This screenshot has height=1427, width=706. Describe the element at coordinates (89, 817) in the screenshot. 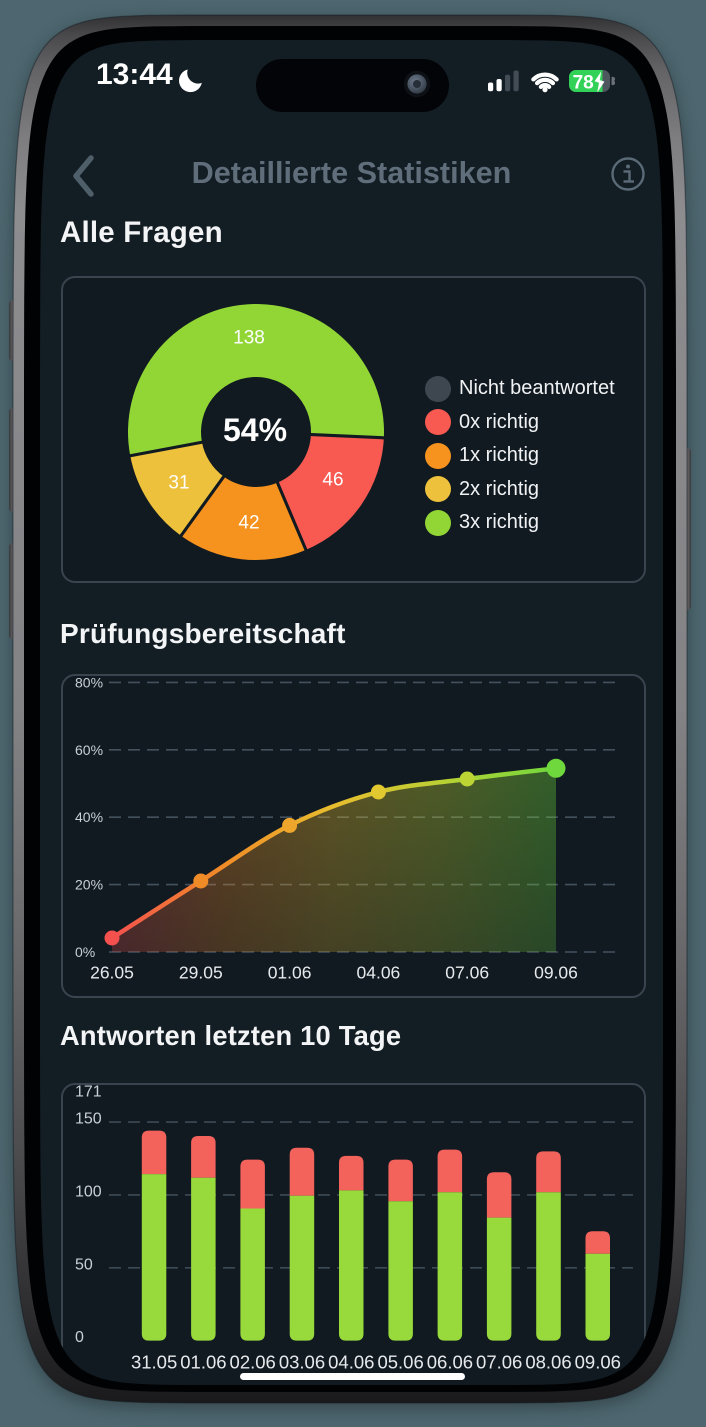

I see `svg-text: 40%` at that location.